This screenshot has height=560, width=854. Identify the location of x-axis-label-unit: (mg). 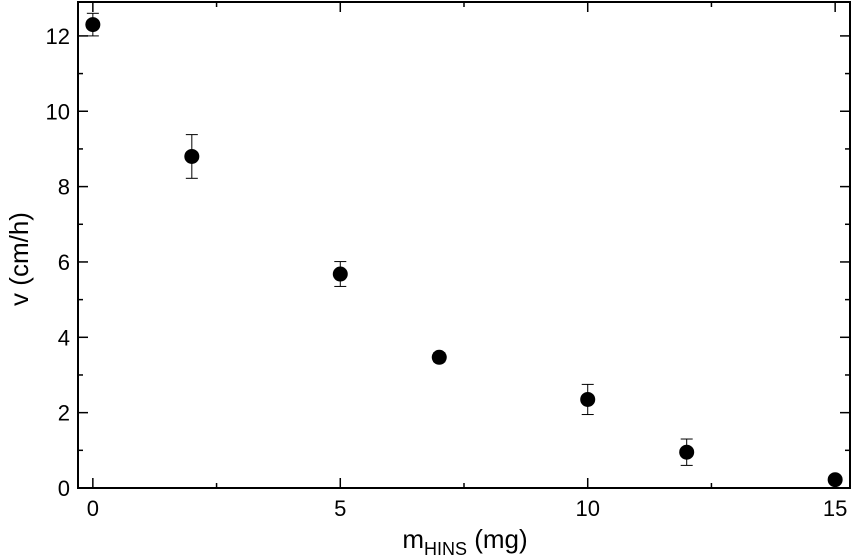
(497, 539).